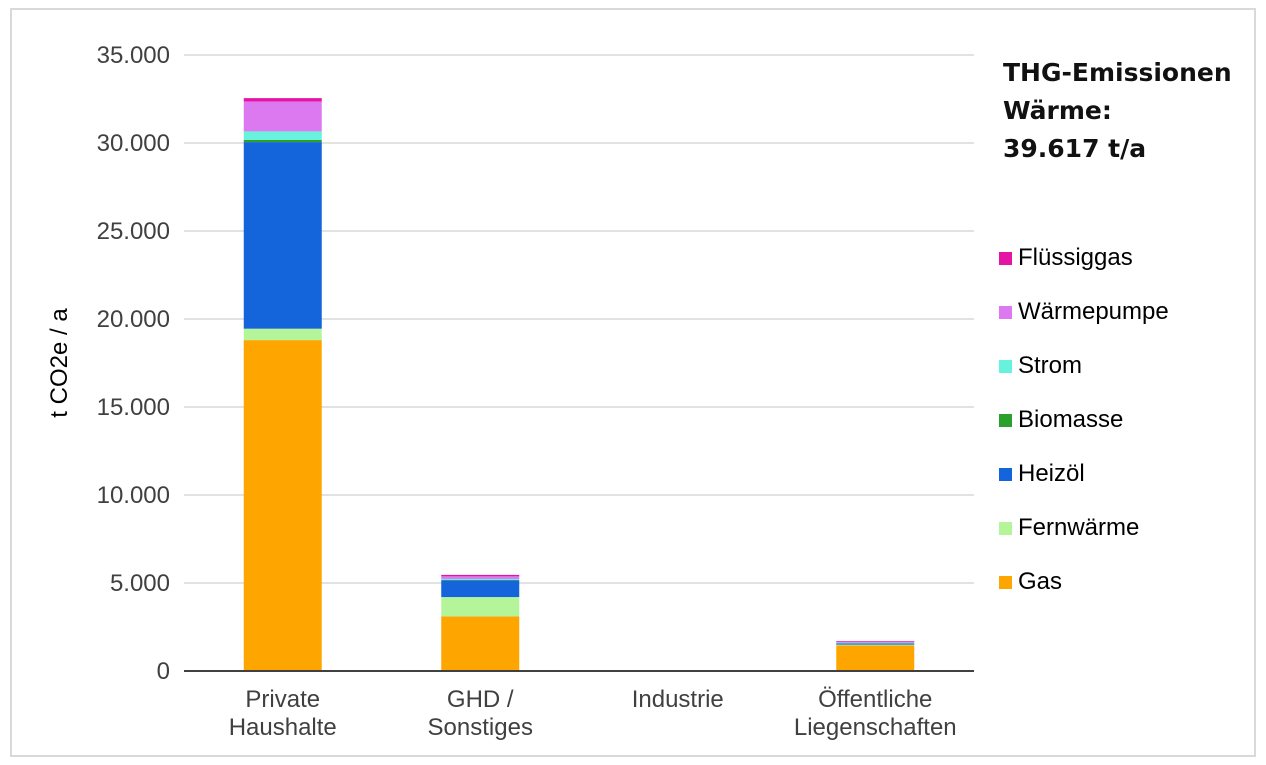  What do you see at coordinates (1075, 148) in the screenshot?
I see `annotation-line-3: 39.617 t/a` at bounding box center [1075, 148].